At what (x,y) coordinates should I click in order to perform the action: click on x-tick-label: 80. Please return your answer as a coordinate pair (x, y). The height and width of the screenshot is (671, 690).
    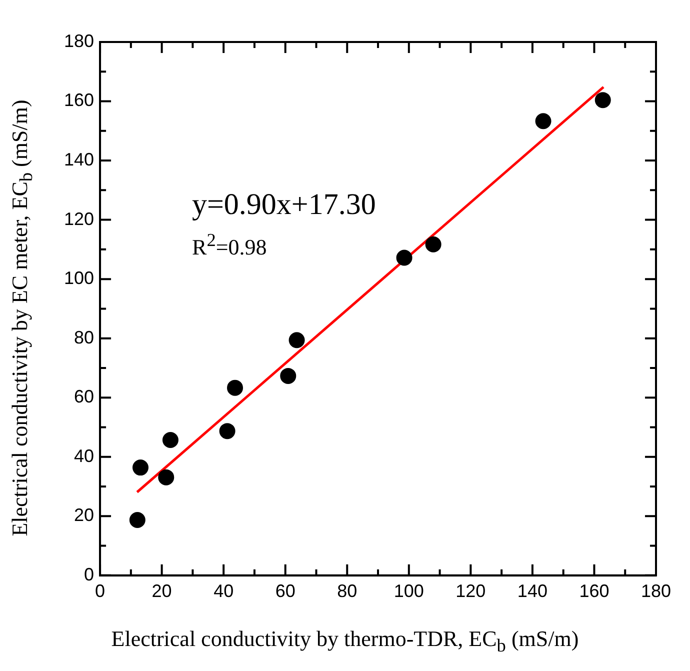
    Looking at the image, I should click on (347, 591).